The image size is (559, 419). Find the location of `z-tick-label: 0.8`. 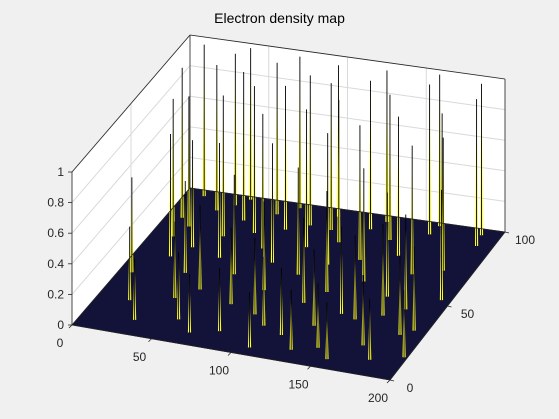

z-tick-label: 0.8 is located at coordinates (55, 203).